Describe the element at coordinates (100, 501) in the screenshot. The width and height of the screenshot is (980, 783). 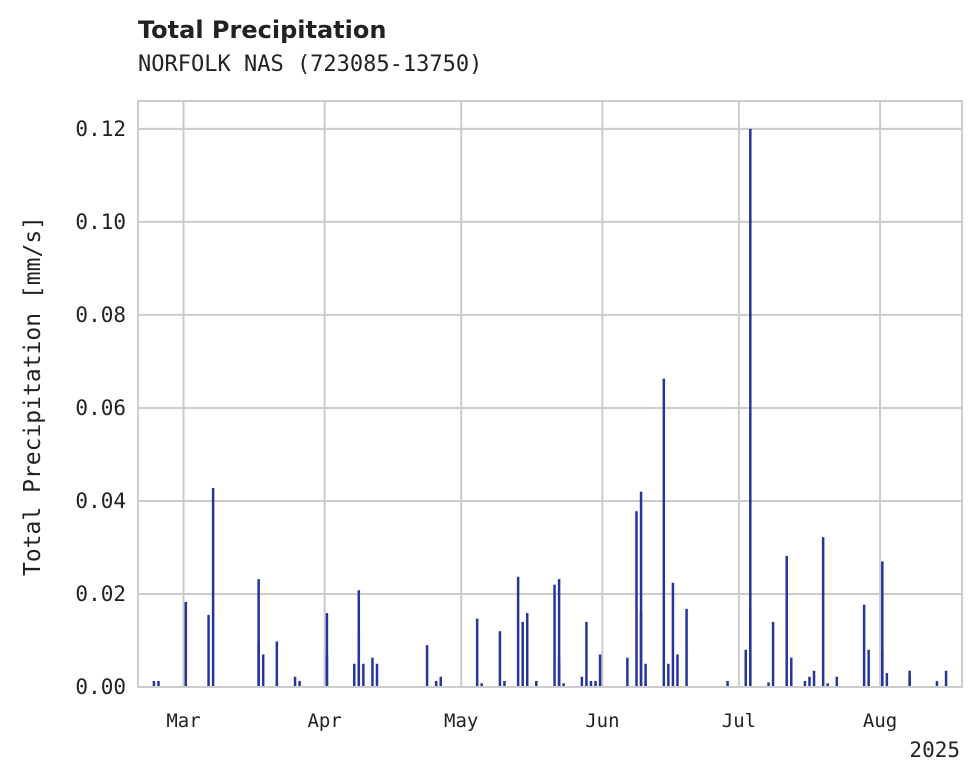
I see `y-tick-label: 0.04` at that location.